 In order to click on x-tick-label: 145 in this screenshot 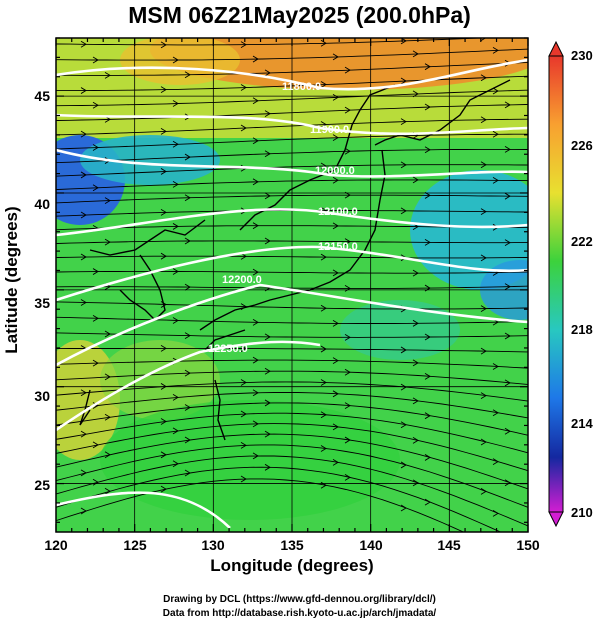, I will do `click(449, 545)`.